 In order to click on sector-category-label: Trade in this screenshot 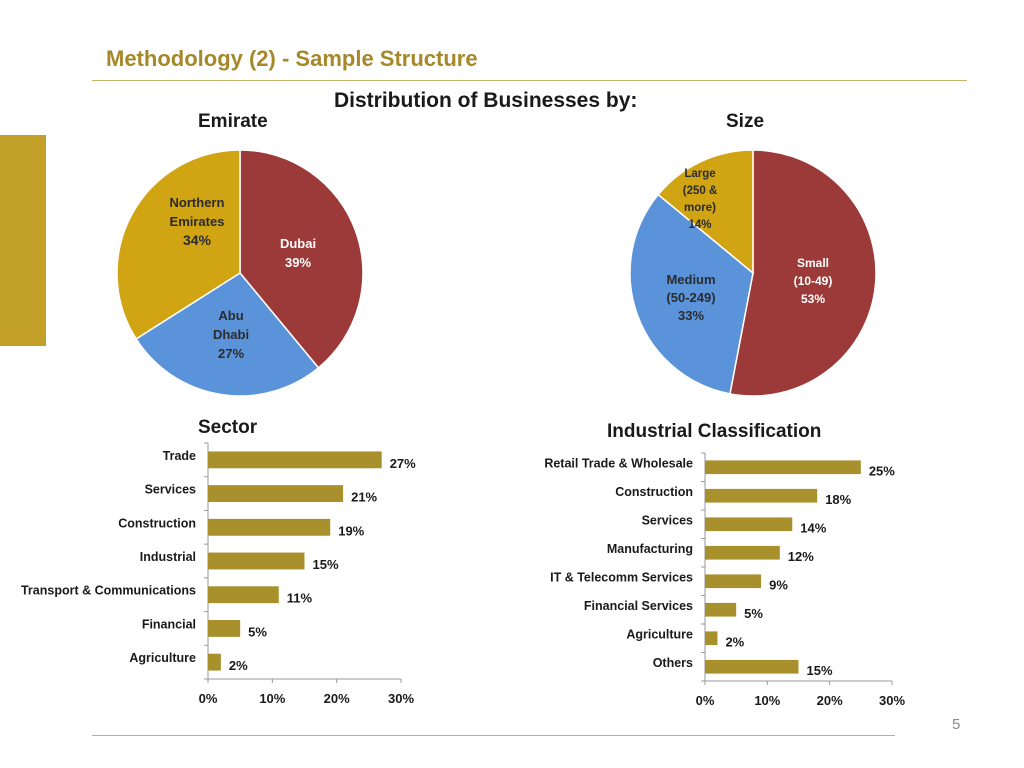, I will do `click(179, 456)`.